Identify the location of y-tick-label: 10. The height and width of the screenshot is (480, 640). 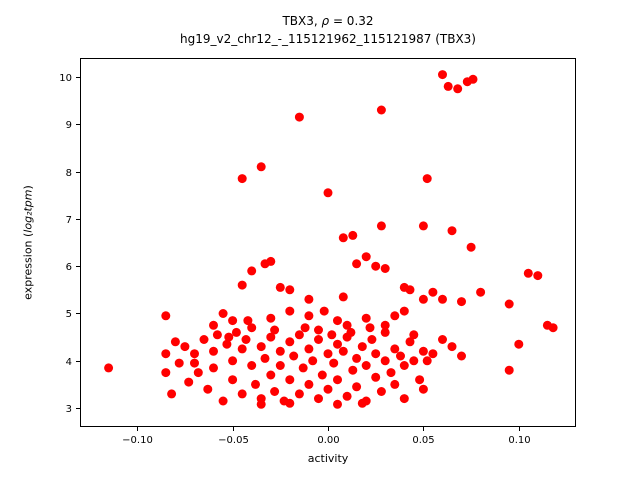
(65, 78).